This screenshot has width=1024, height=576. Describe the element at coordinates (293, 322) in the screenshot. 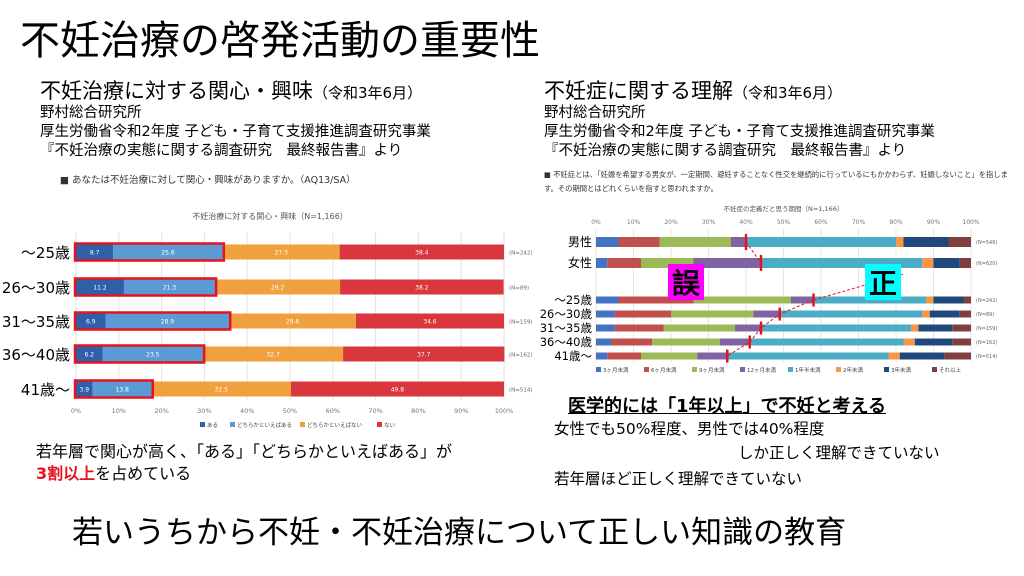

I see `data-label: 29.6` at that location.